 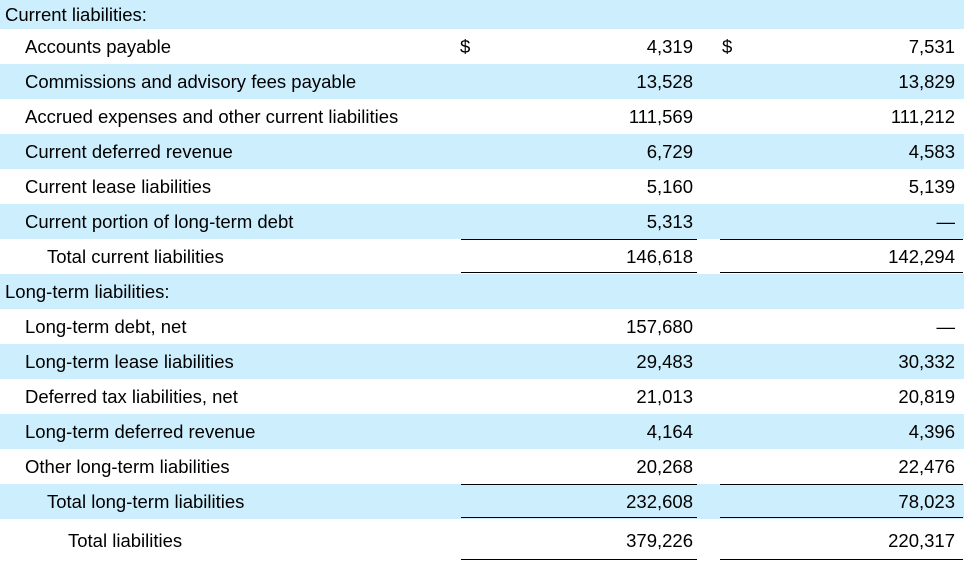 What do you see at coordinates (669, 221) in the screenshot?
I see `amount: 5,313` at bounding box center [669, 221].